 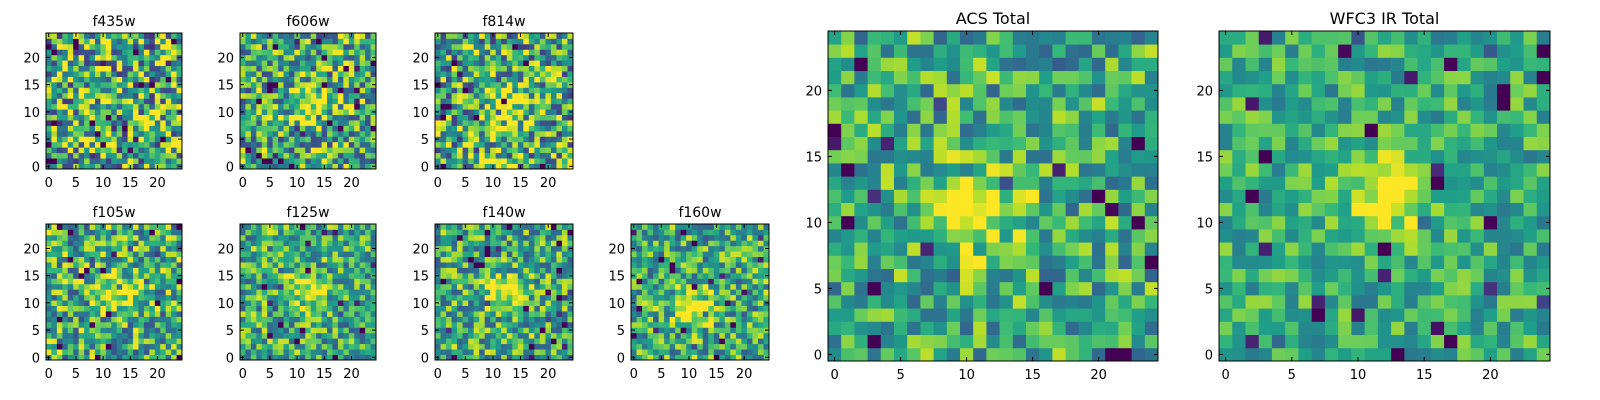 What do you see at coordinates (225, 277) in the screenshot?
I see `y-tick-label: 15` at bounding box center [225, 277].